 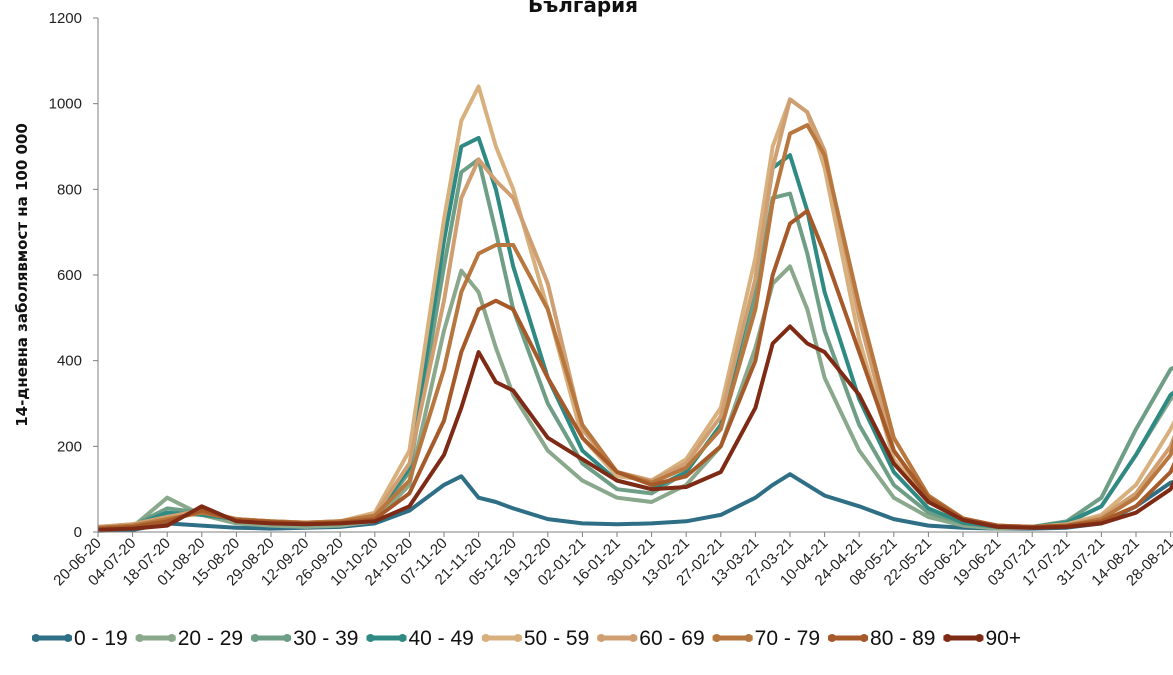 I want to click on y-tick-label: 1200, so click(x=65, y=18).